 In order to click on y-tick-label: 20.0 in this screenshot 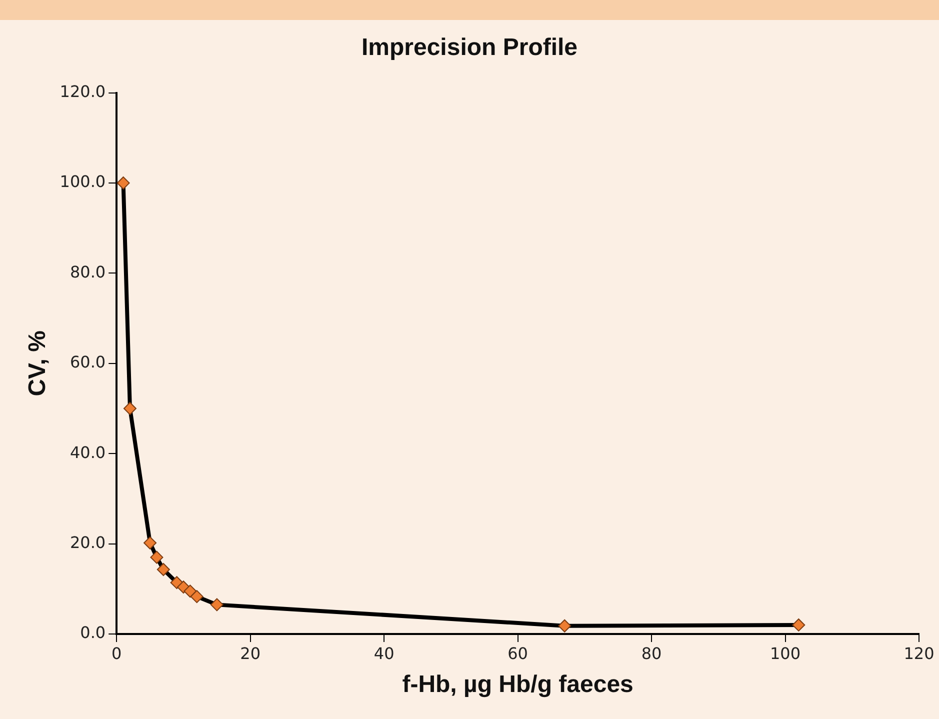, I will do `click(88, 542)`.